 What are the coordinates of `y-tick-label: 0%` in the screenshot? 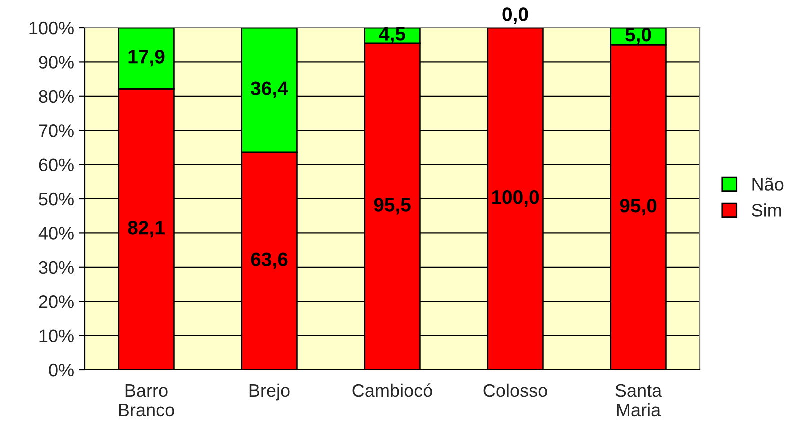 It's located at (61, 370).